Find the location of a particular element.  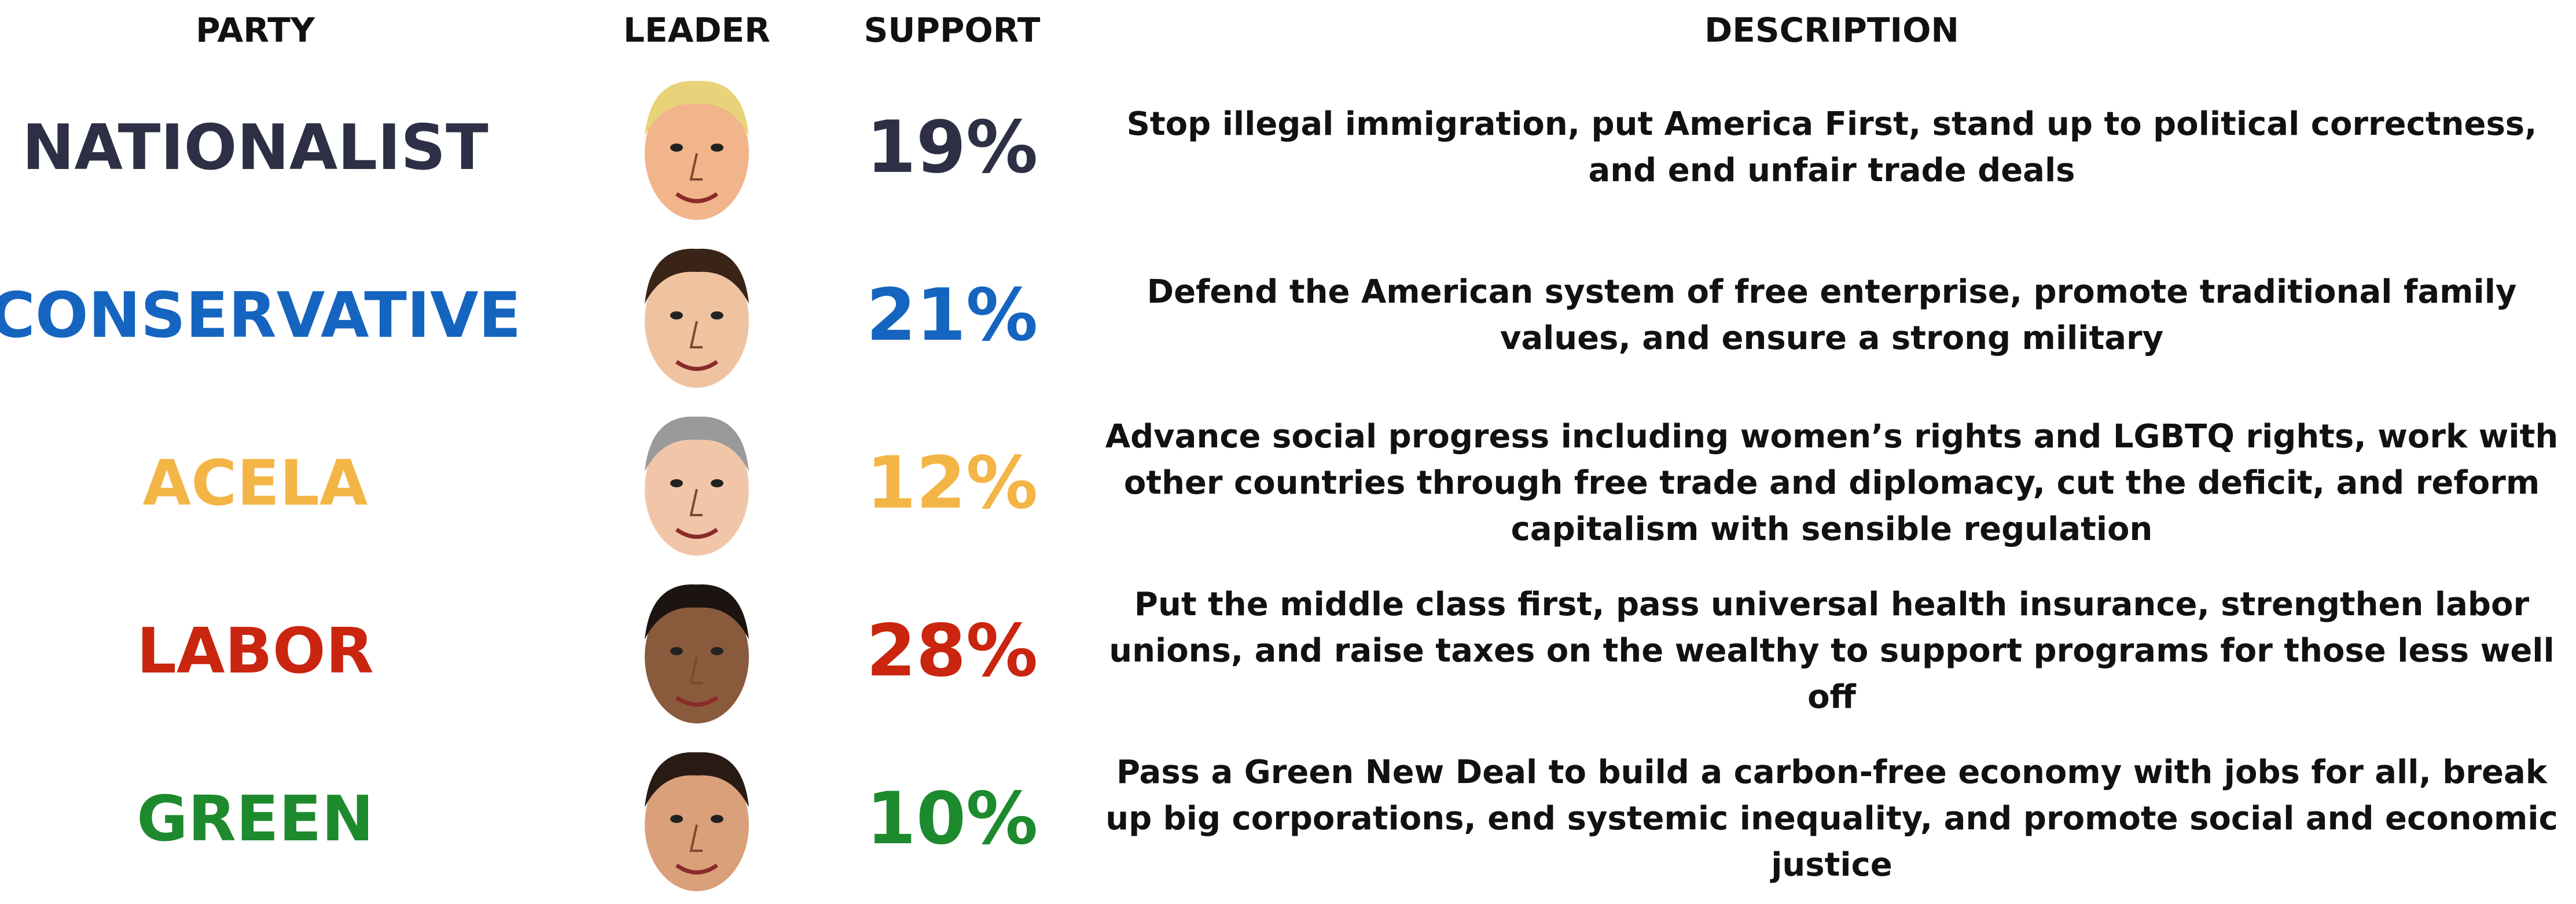

party-name: LABOR is located at coordinates (256, 652).